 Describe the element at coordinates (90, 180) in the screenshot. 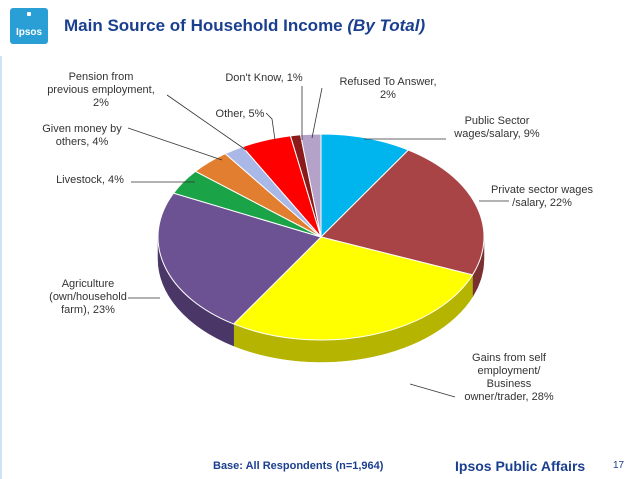

I see `label-livestock-4: Livestock, 4%` at that location.